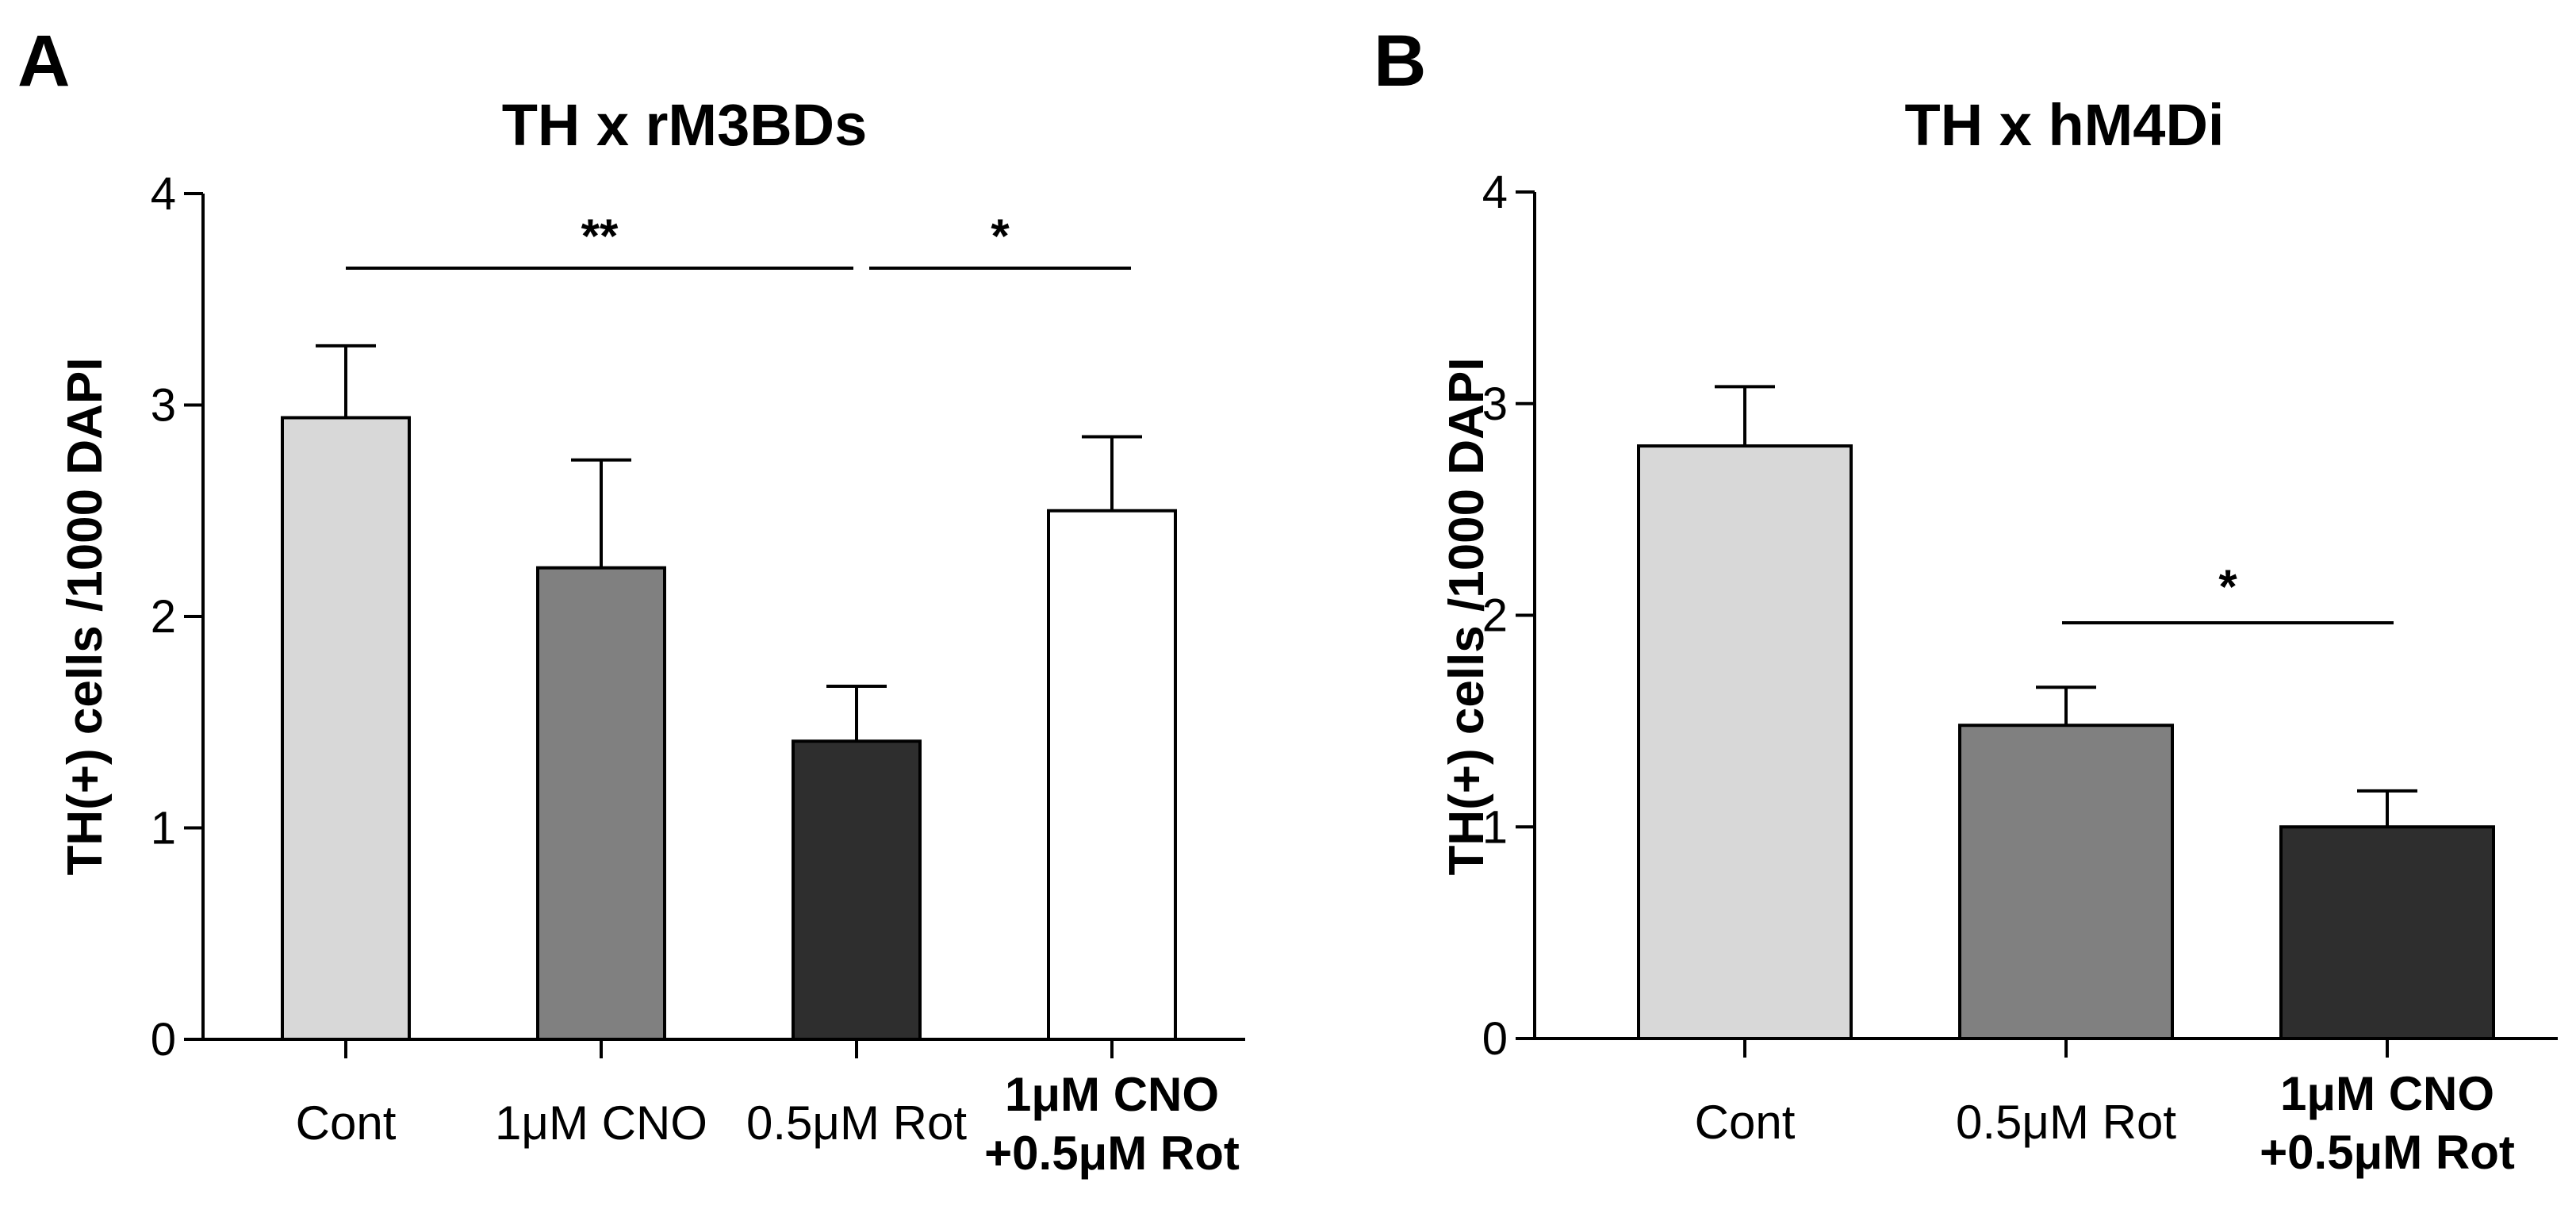 This screenshot has width=2576, height=1221. What do you see at coordinates (43, 61) in the screenshot?
I see `panel-label: A` at bounding box center [43, 61].